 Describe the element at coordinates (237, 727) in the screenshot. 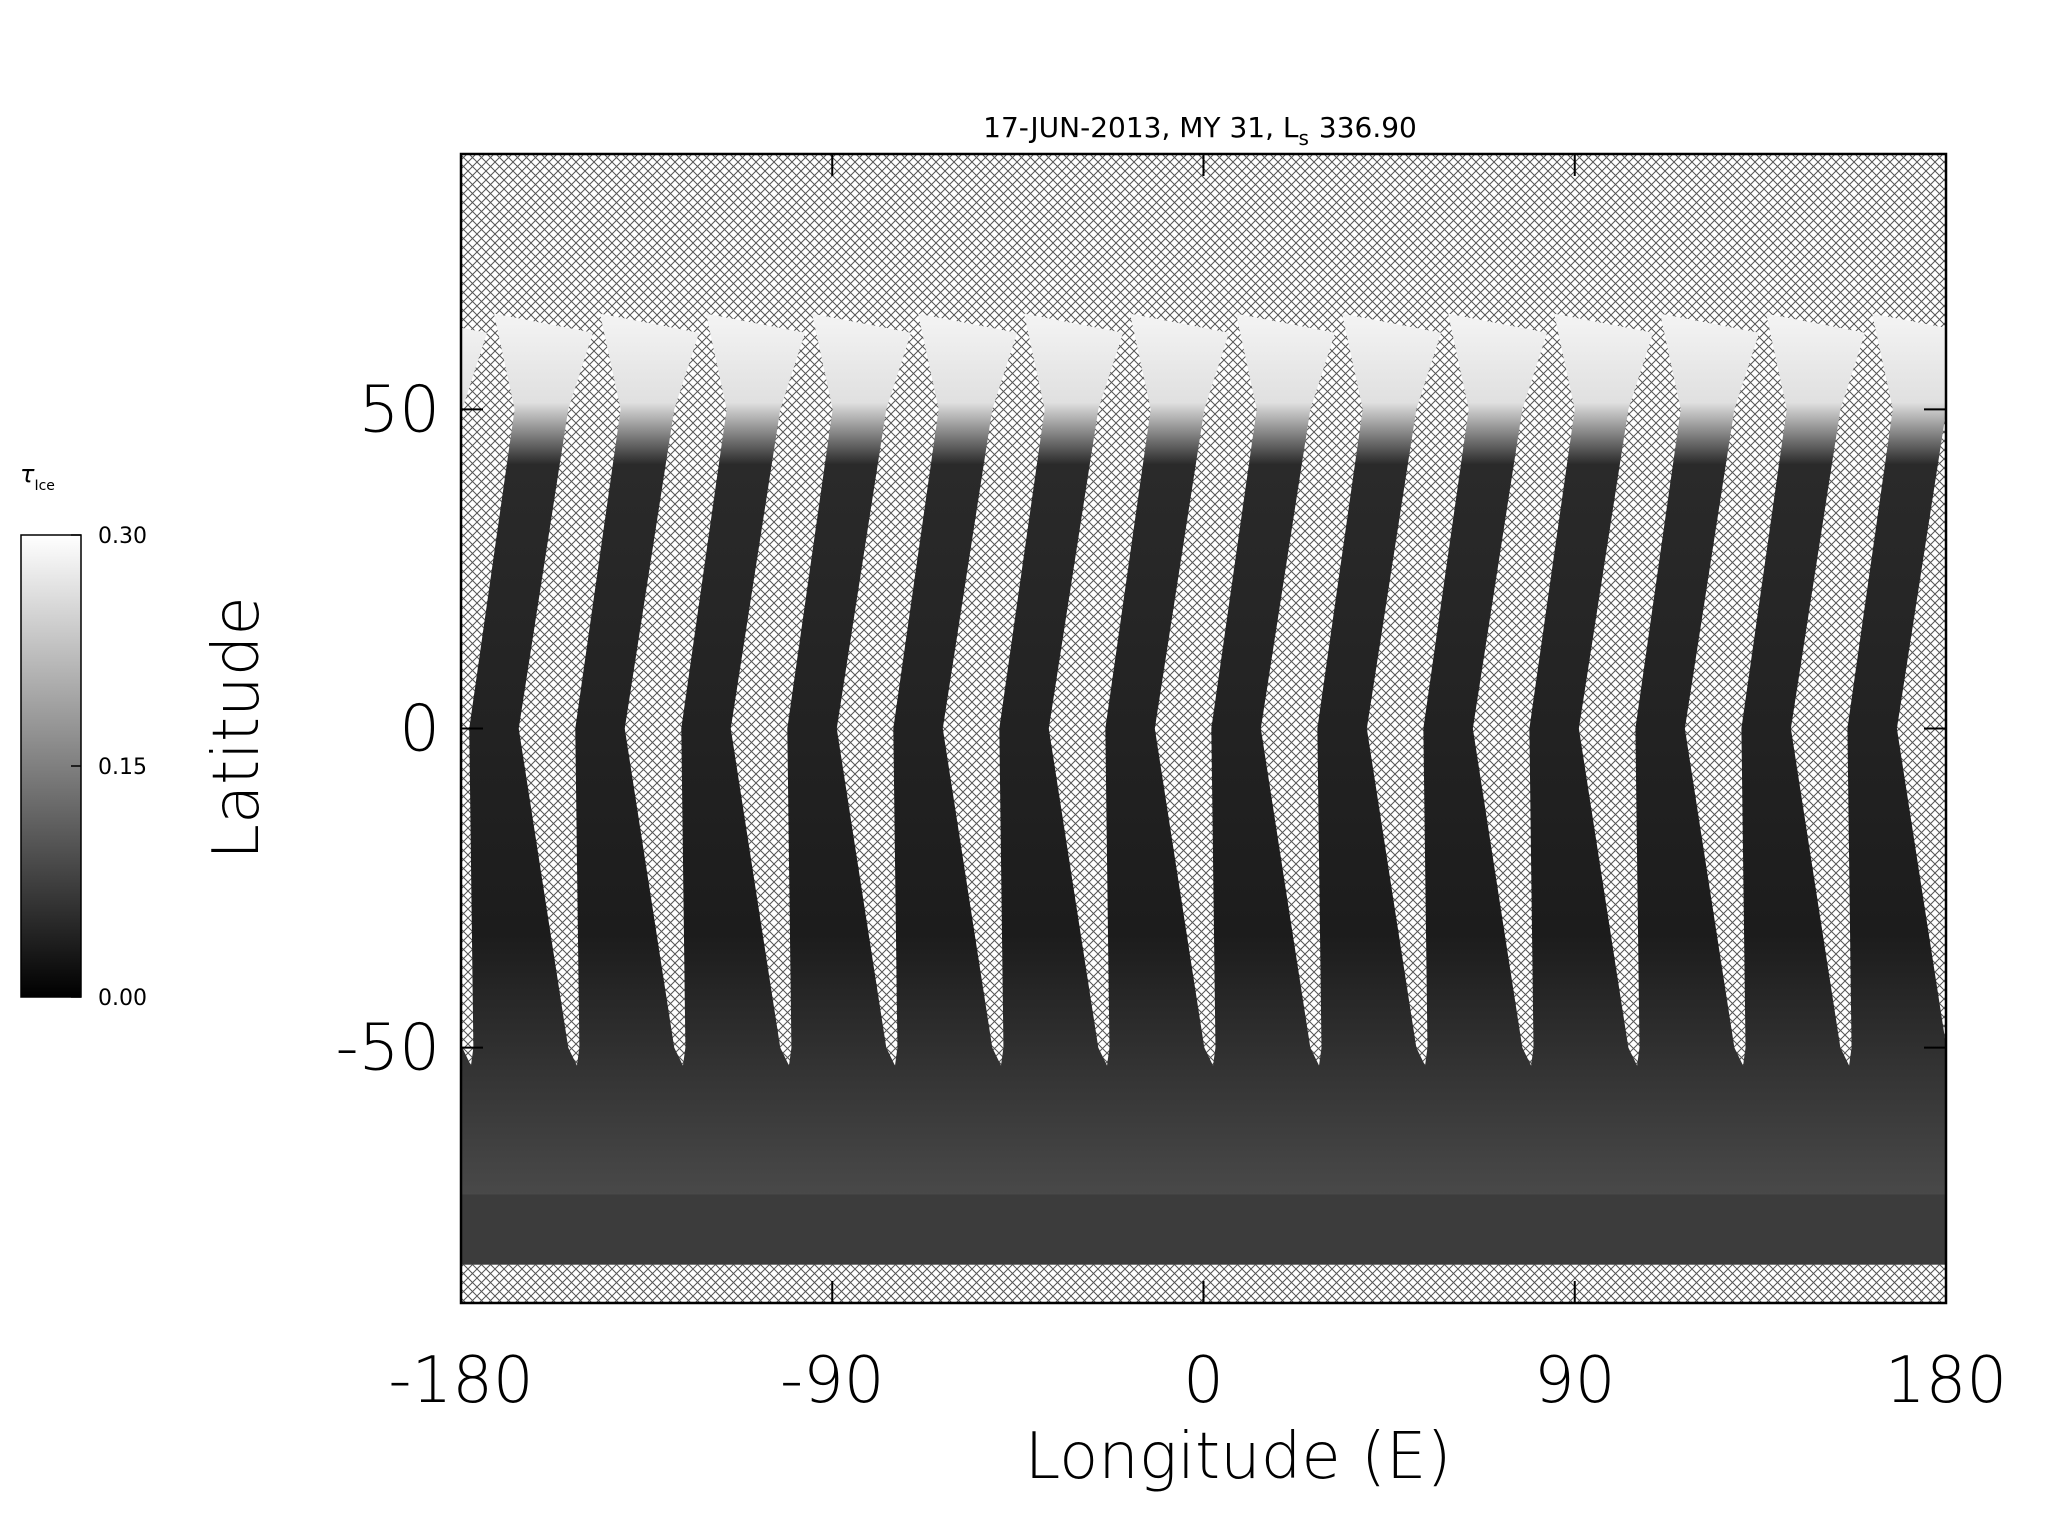

I see `y-axis-label: Latitude` at that location.